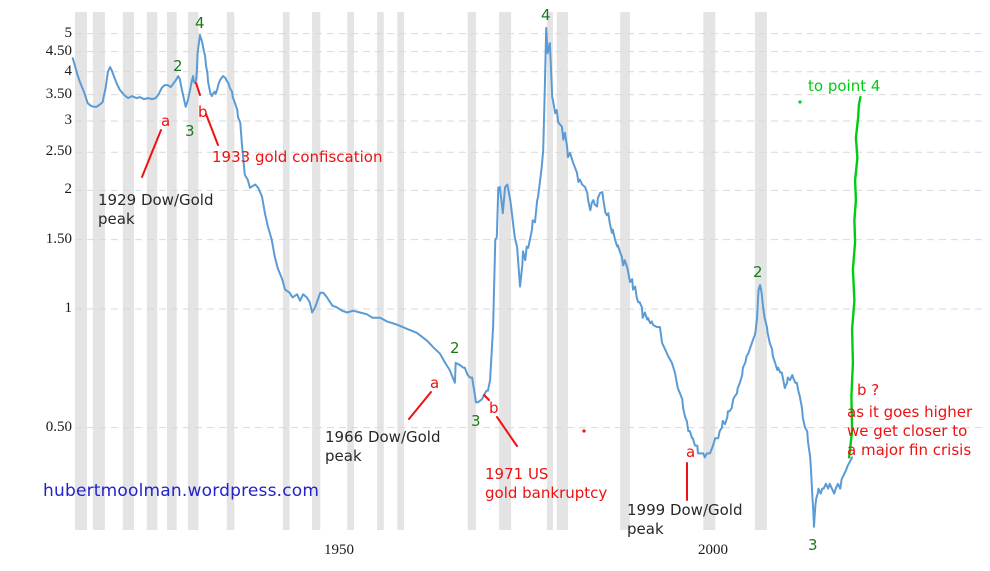 The image size is (990, 571). What do you see at coordinates (844, 86) in the screenshot?
I see `annotation-label-to-point-4: to point 4` at bounding box center [844, 86].